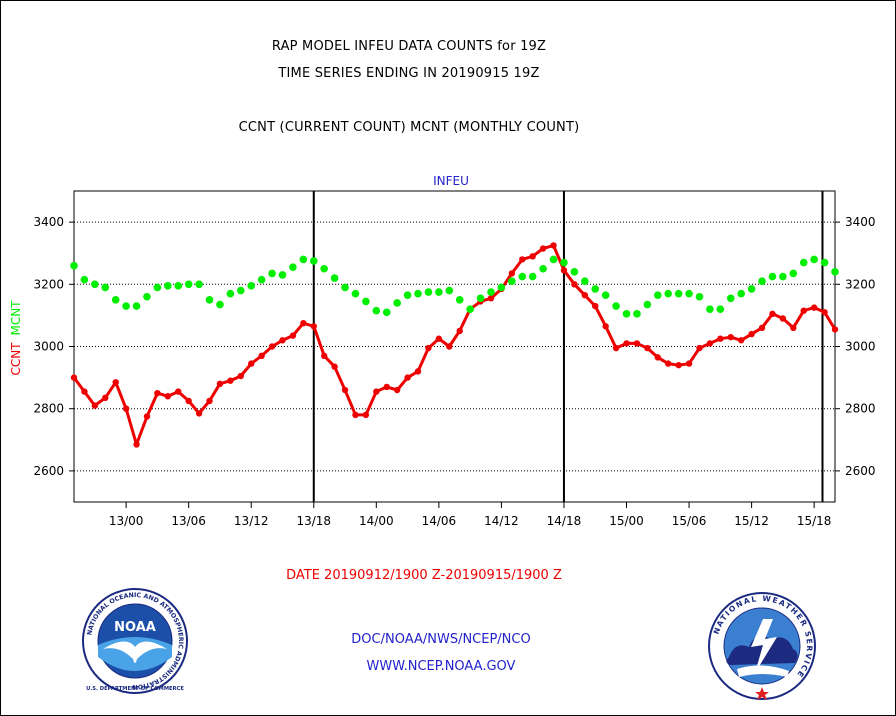 The image size is (896, 716). Describe the element at coordinates (126, 521) in the screenshot. I see `x-tick-label: 13/00` at that location.